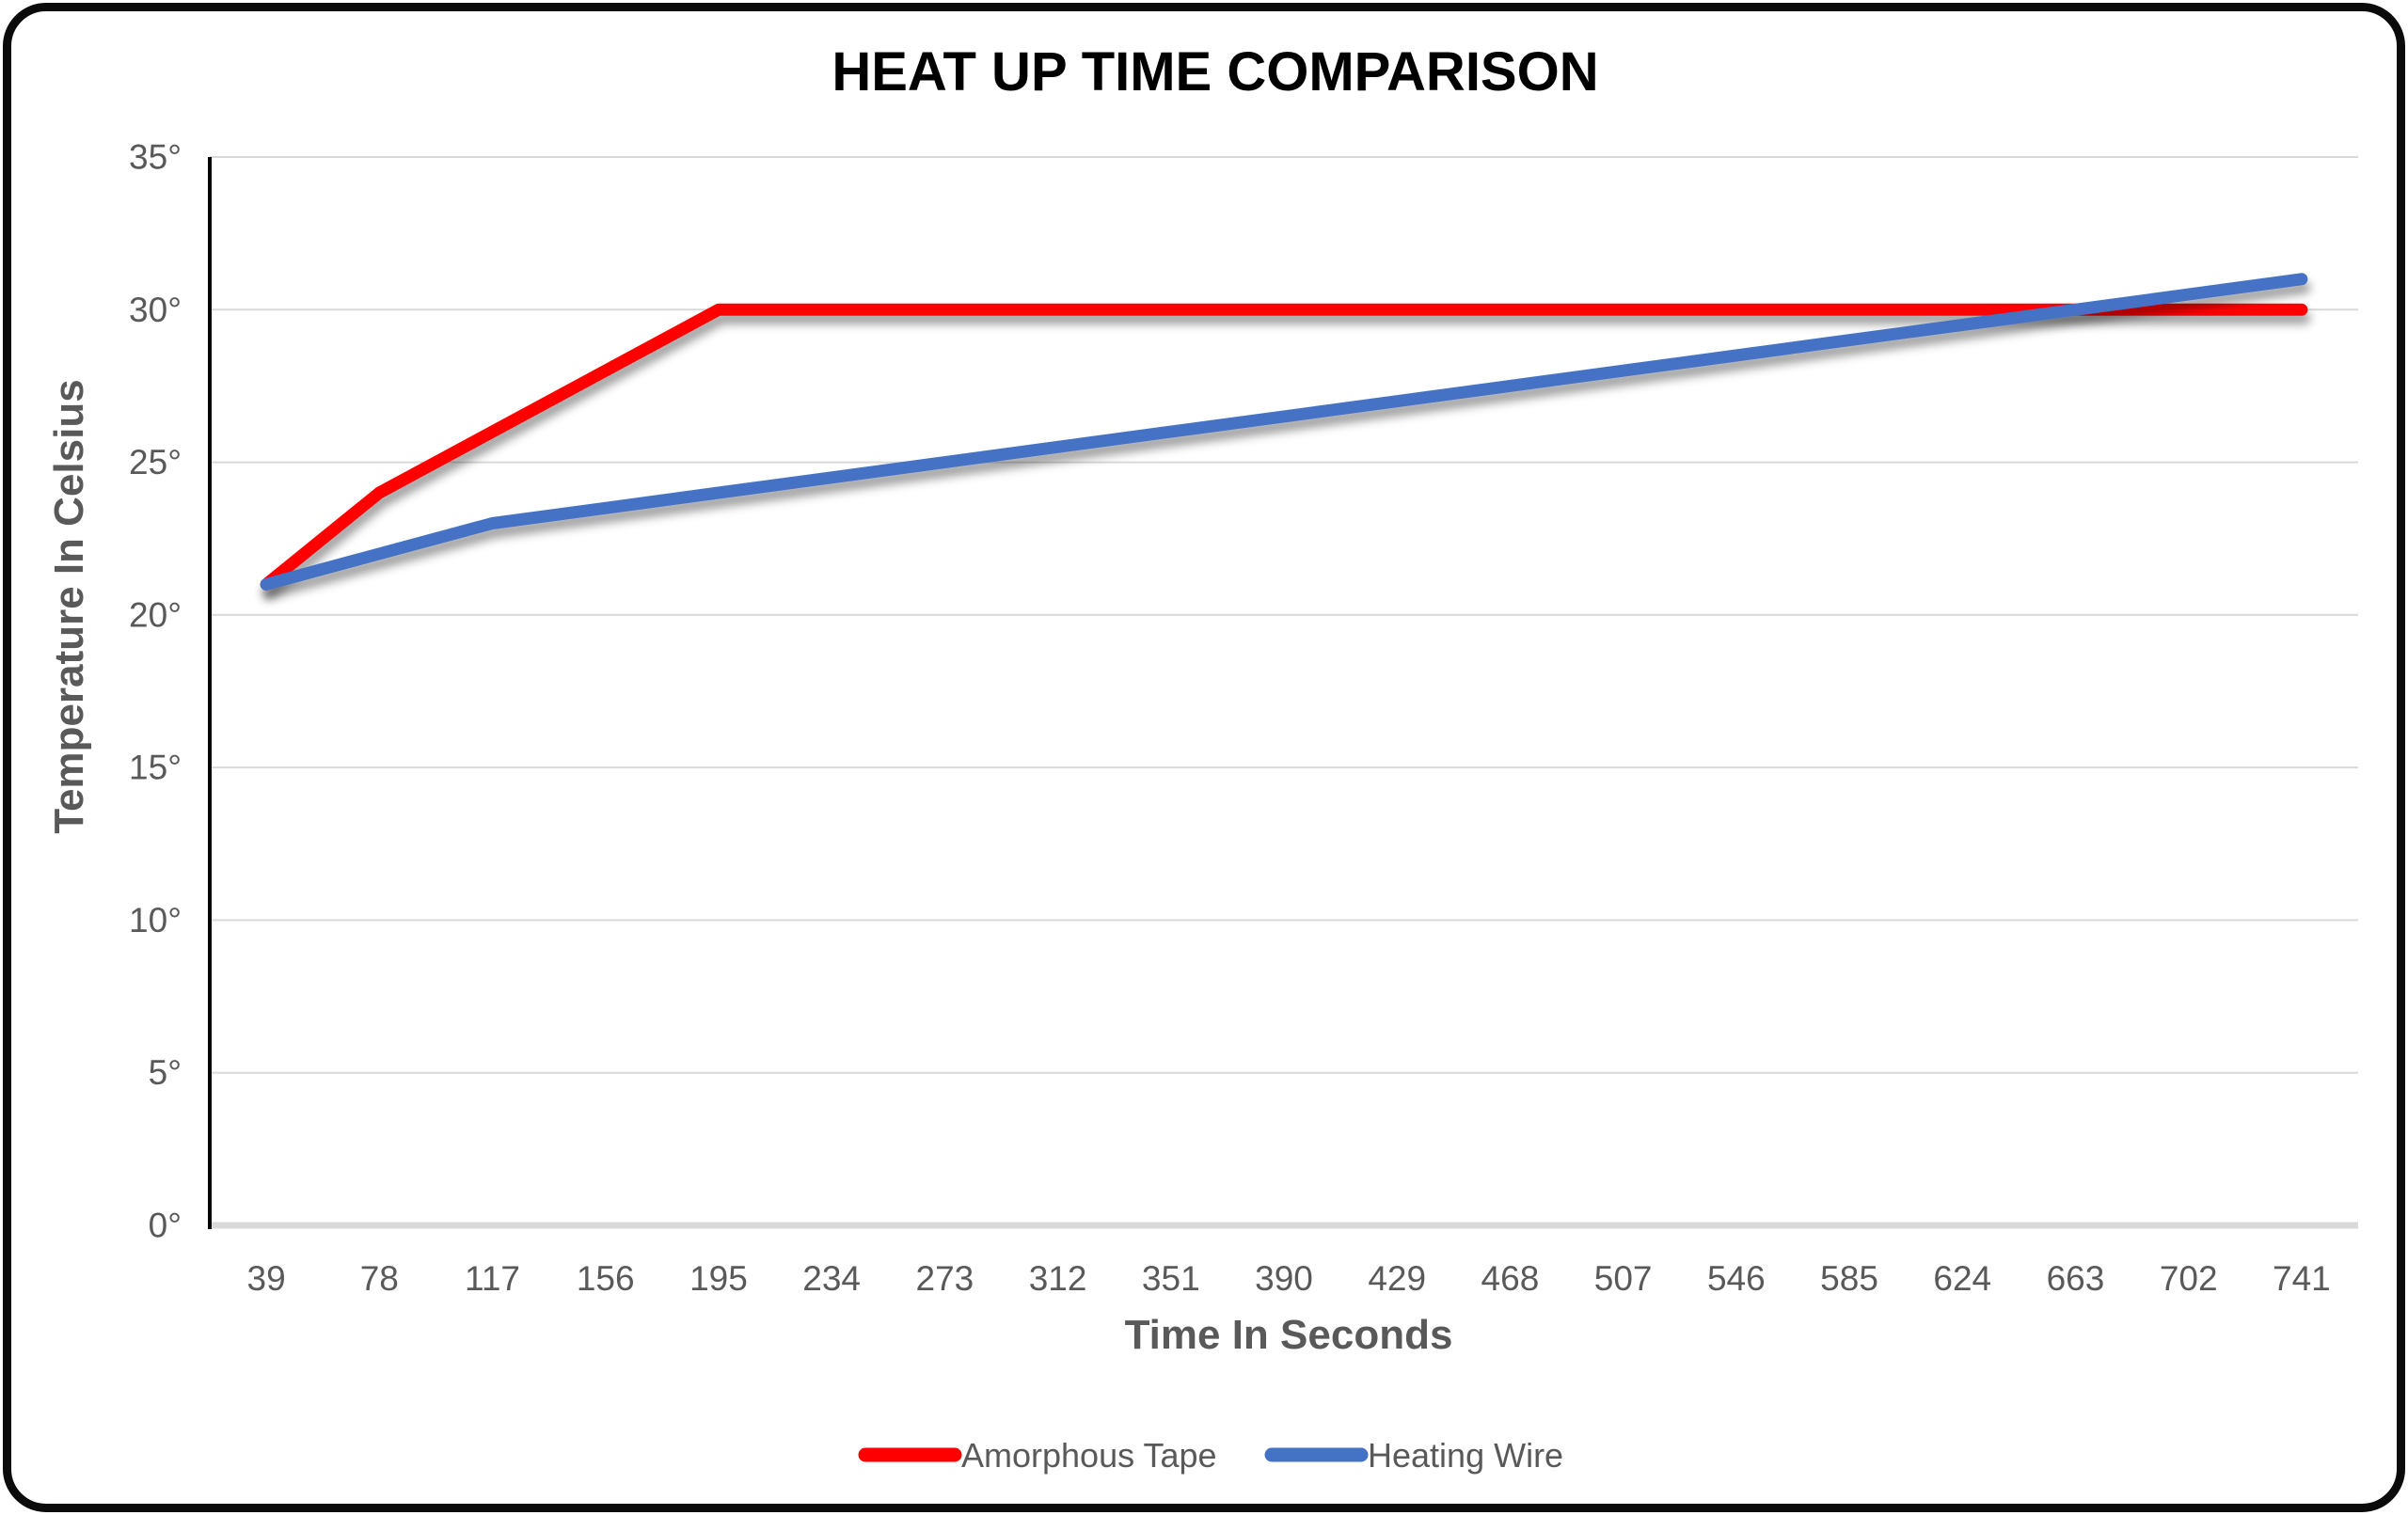 This screenshot has height=1515, width=2408. What do you see at coordinates (1962, 1278) in the screenshot?
I see `x-tick-label: 624` at bounding box center [1962, 1278].